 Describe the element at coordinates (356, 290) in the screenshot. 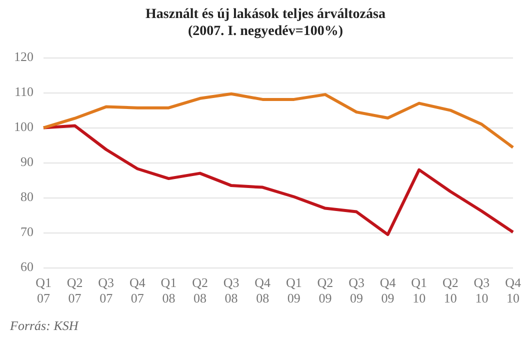

I see `x-tick-label: Q3 09` at that location.